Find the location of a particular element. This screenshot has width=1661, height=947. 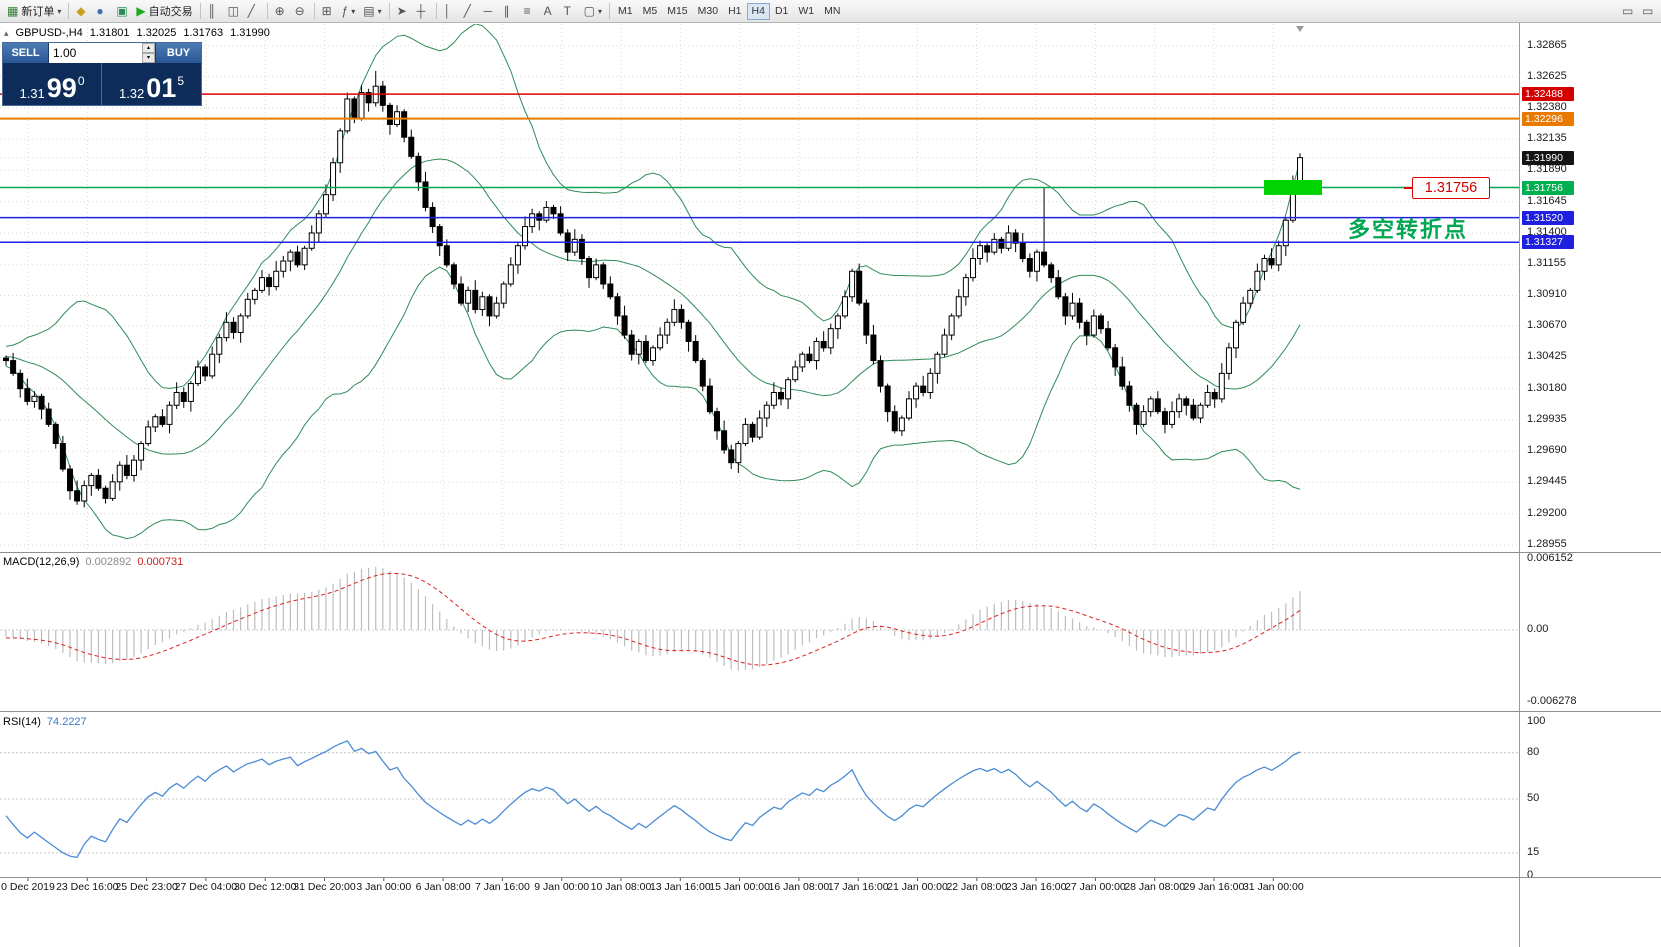

timeframe-button-d1: D1 is located at coordinates (781, 11).